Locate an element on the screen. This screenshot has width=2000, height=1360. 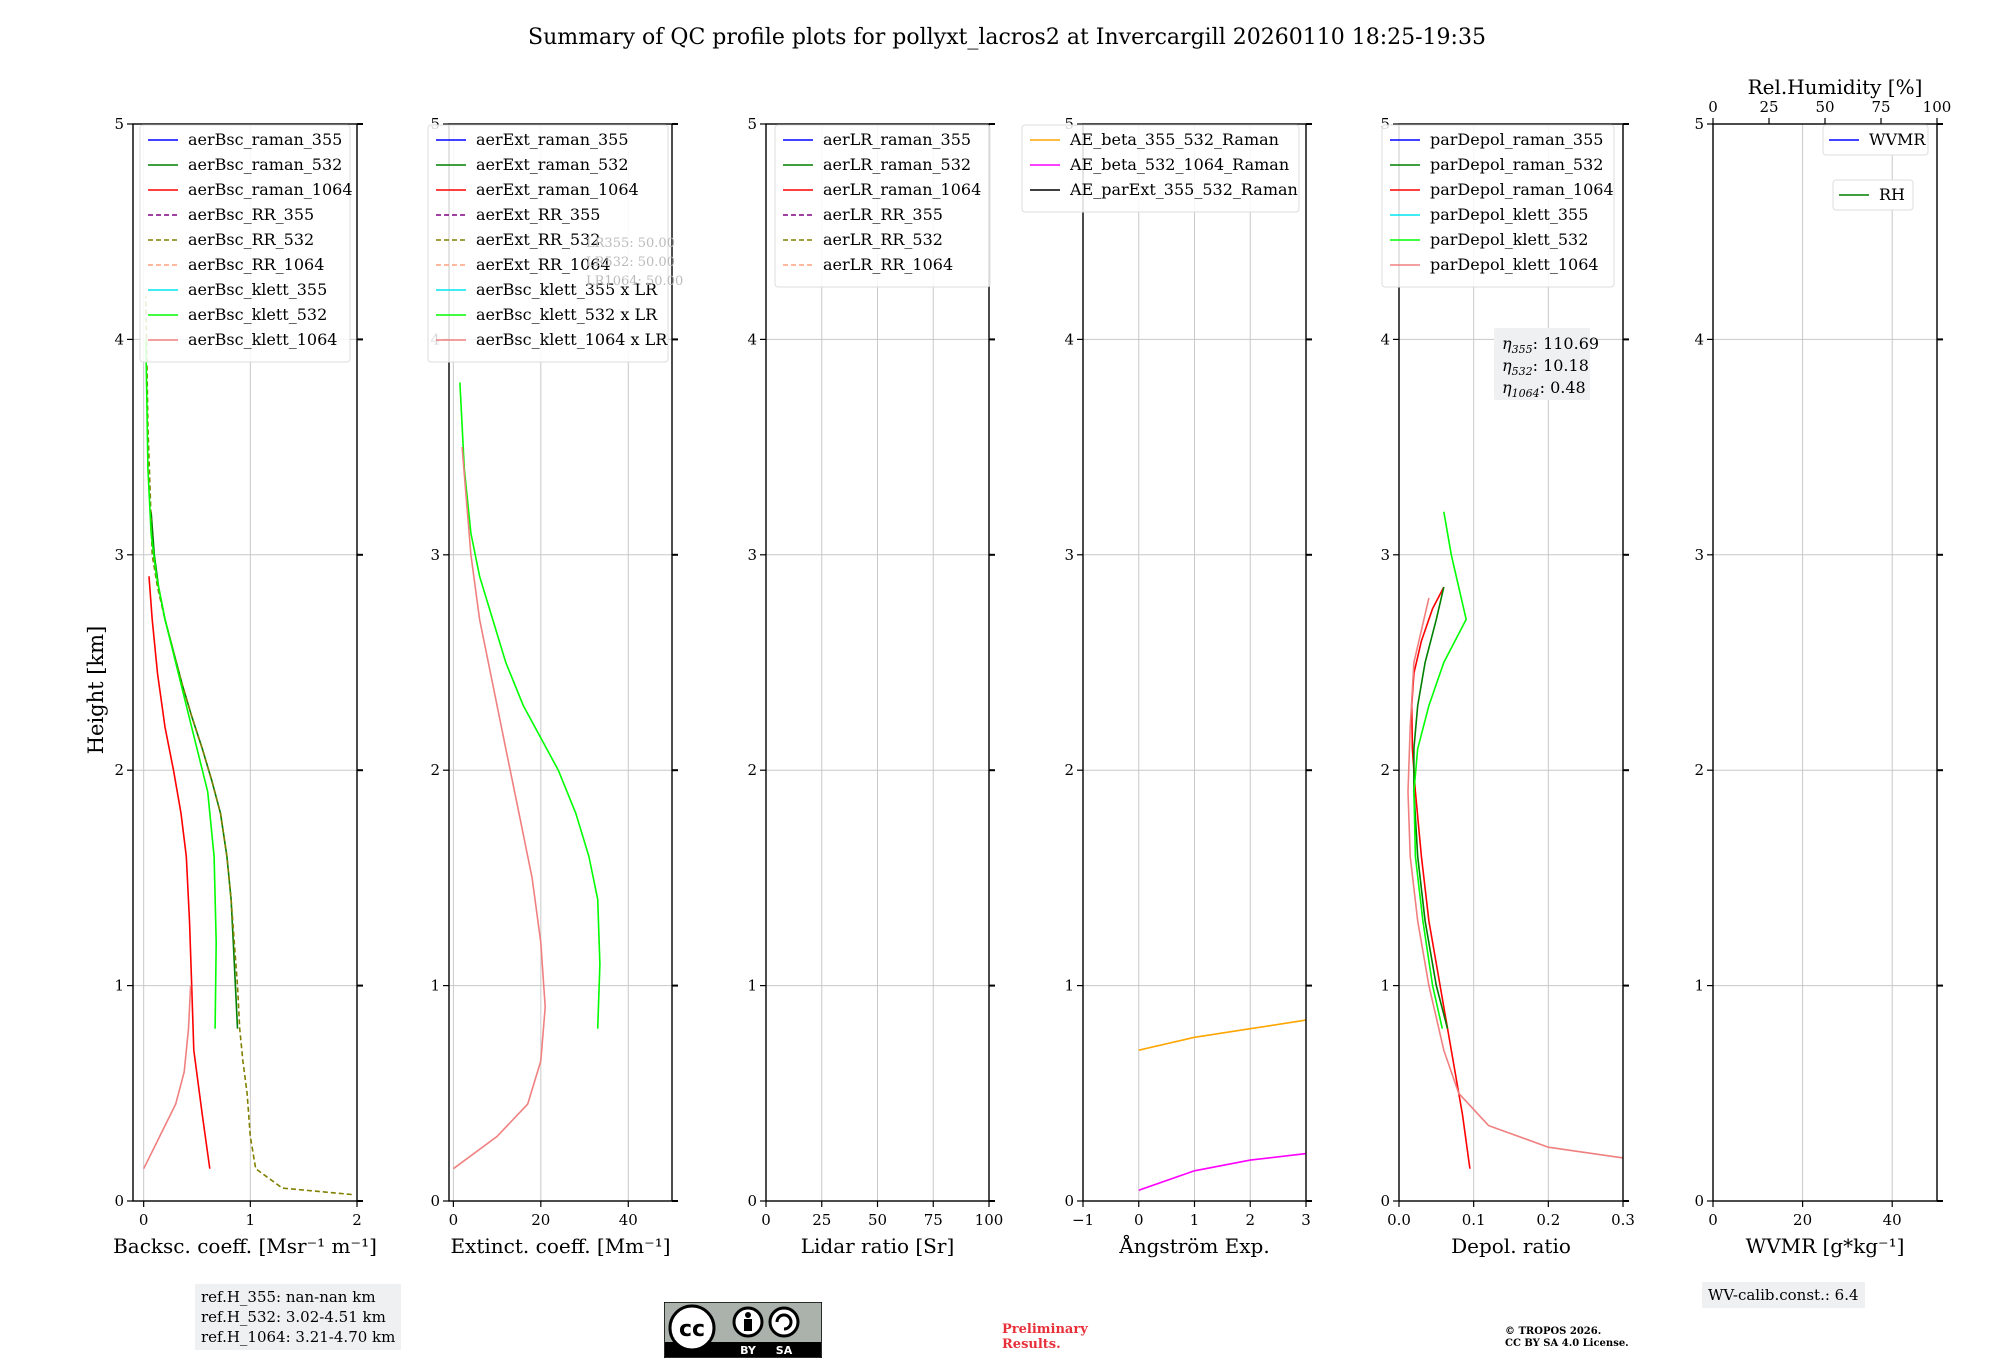
legend-label: AE_beta_355_532_Raman is located at coordinates (1174, 139).